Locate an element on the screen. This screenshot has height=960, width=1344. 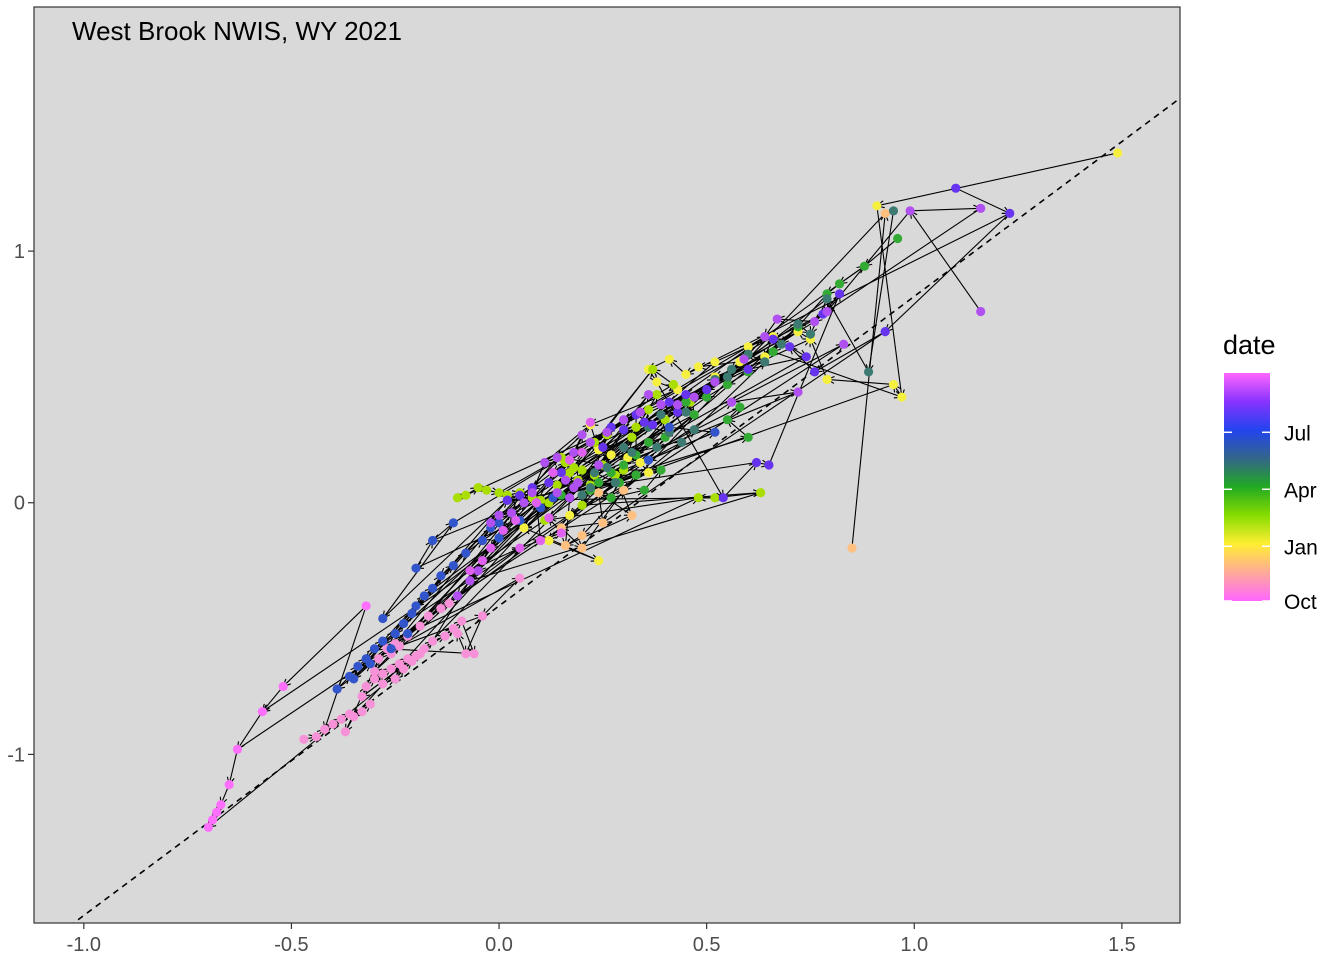
legend-title: date is located at coordinates (1249, 345).